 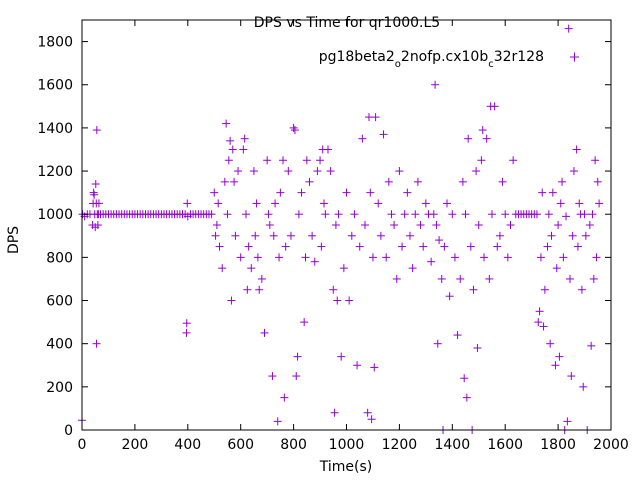 What do you see at coordinates (55, 172) in the screenshot?
I see `y-tick-label: 1200` at bounding box center [55, 172].